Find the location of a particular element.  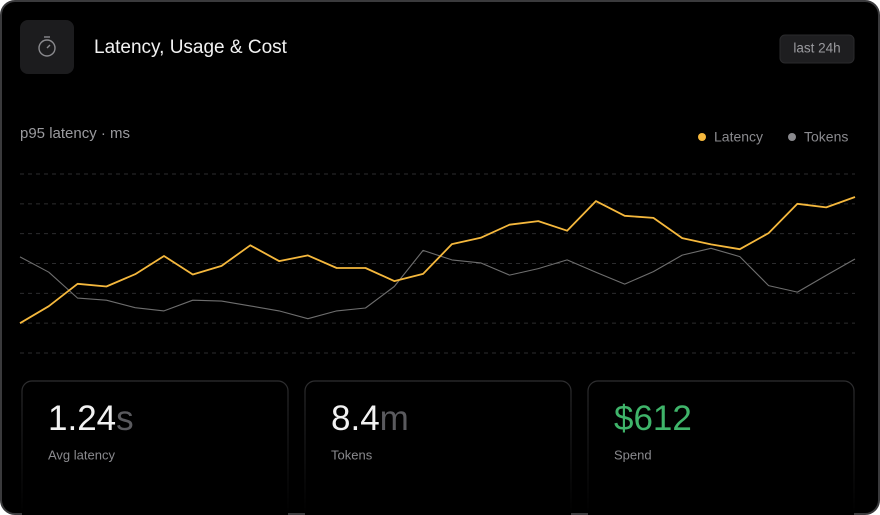

stat-label: Tokens is located at coordinates (352, 454).